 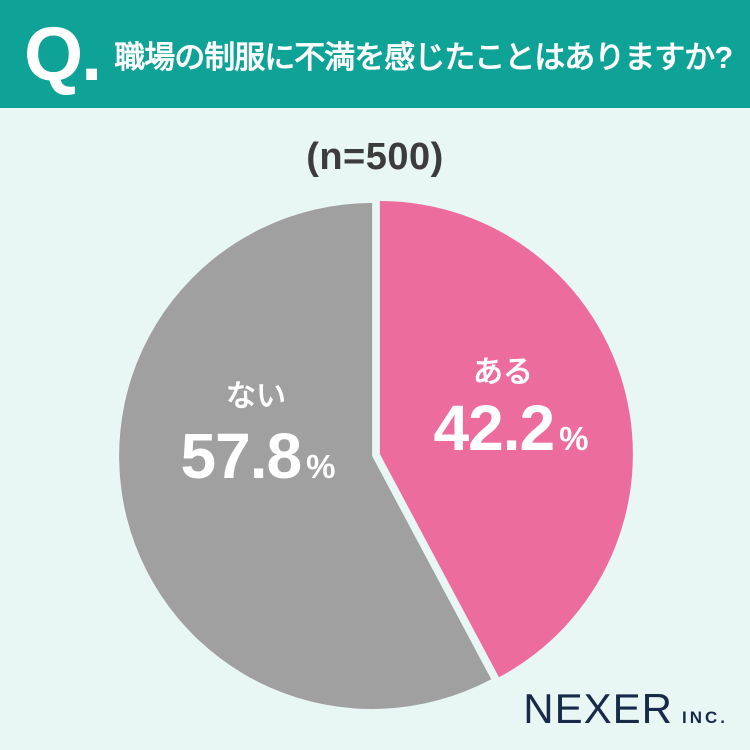 What do you see at coordinates (598, 708) in the screenshot?
I see `nexer-logo-text: NEXER` at bounding box center [598, 708].